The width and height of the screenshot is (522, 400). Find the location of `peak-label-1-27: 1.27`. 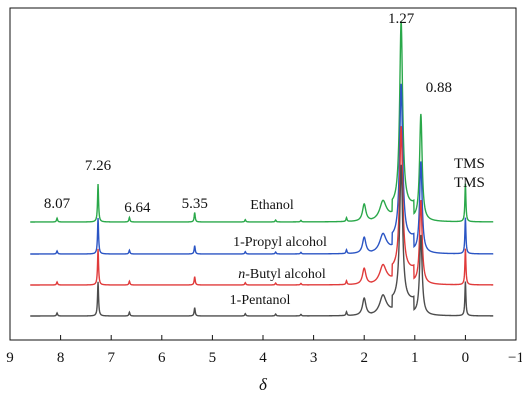

peak-label-1-27: 1.27 is located at coordinates (401, 19).